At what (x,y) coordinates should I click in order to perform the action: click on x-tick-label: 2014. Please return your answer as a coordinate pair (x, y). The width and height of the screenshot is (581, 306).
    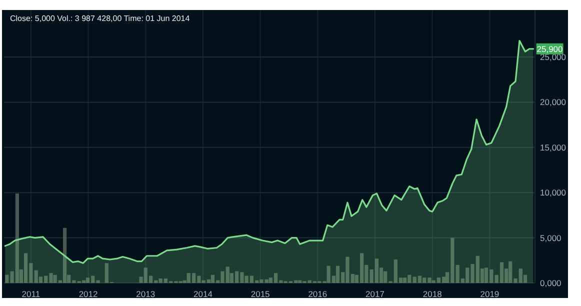
    Looking at the image, I should click on (203, 293).